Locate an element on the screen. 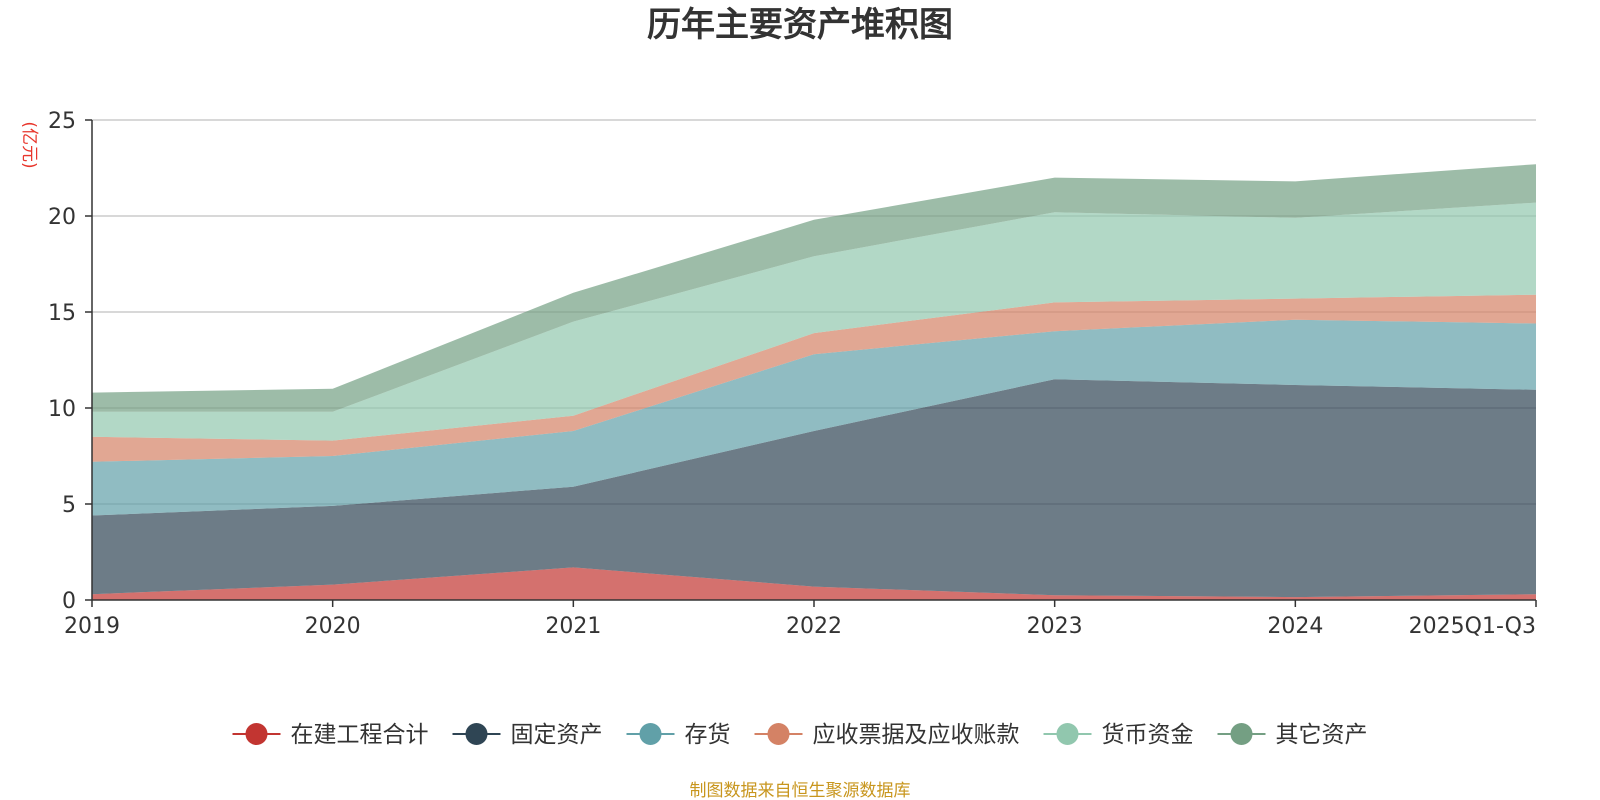 Image resolution: width=1600 pixels, height=800 pixels. y-axis-unit: (亿元) is located at coordinates (29, 144).